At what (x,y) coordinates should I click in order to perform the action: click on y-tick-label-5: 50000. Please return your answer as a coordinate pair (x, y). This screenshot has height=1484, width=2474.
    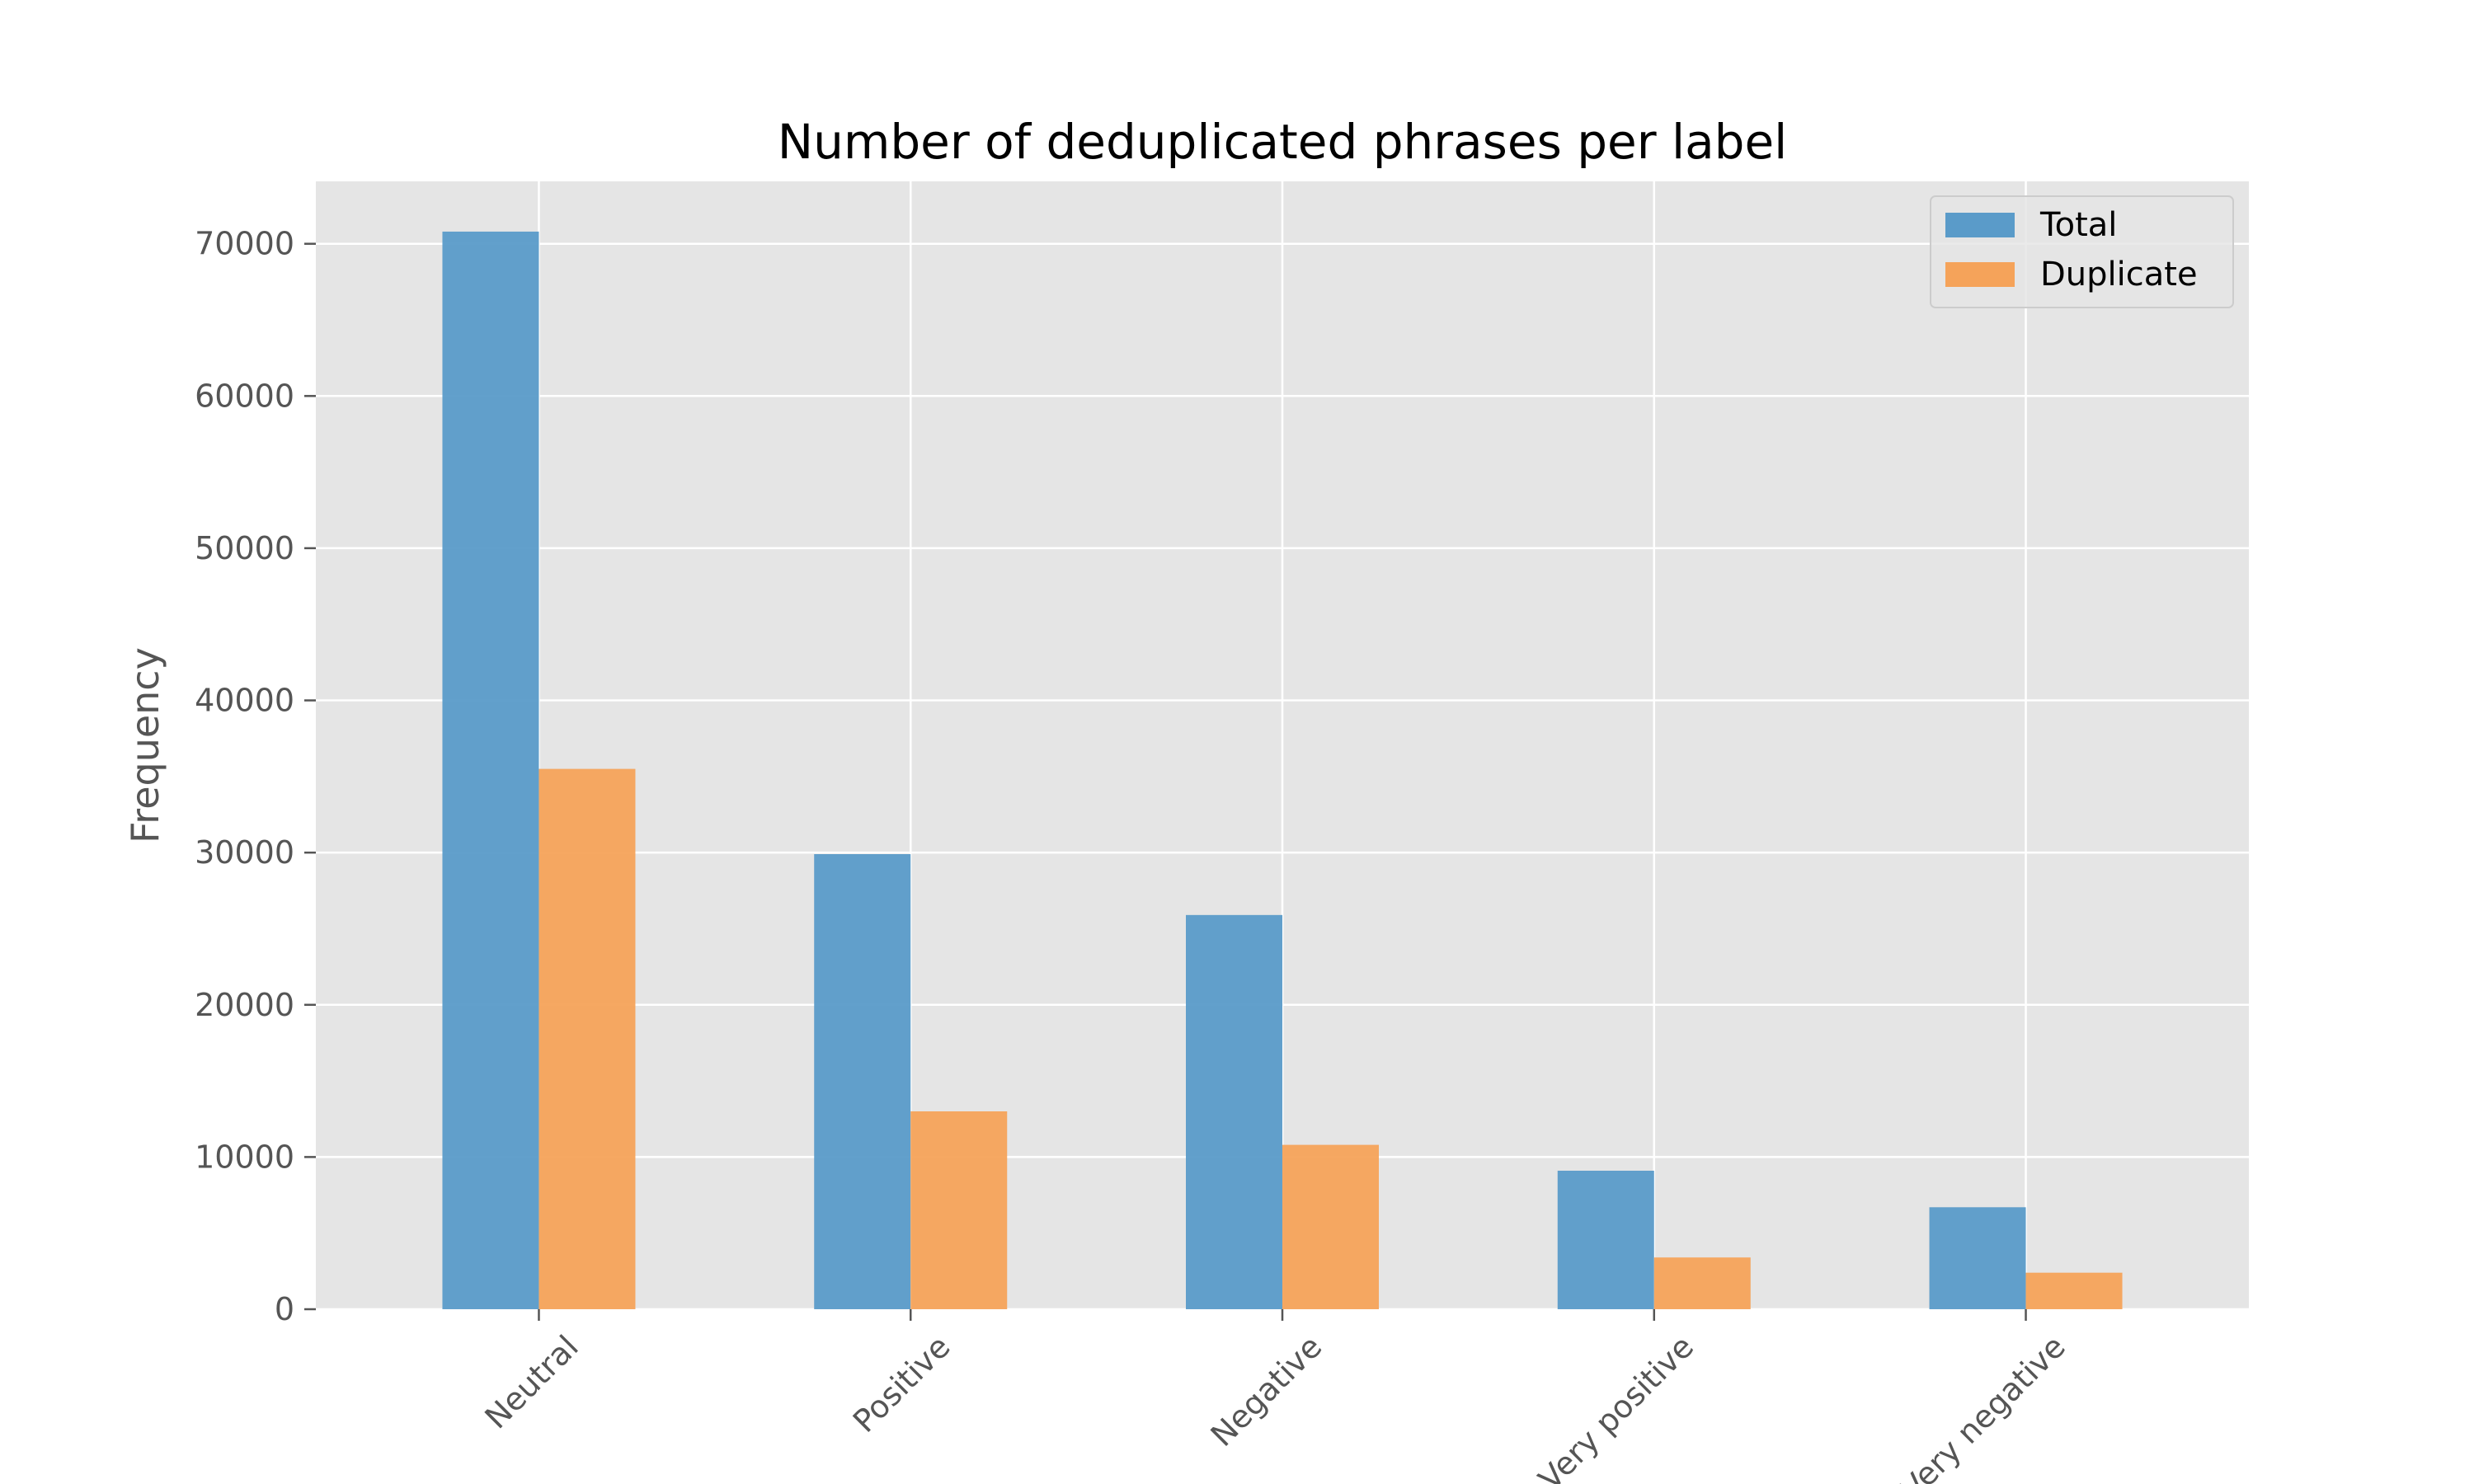
    Looking at the image, I should click on (244, 548).